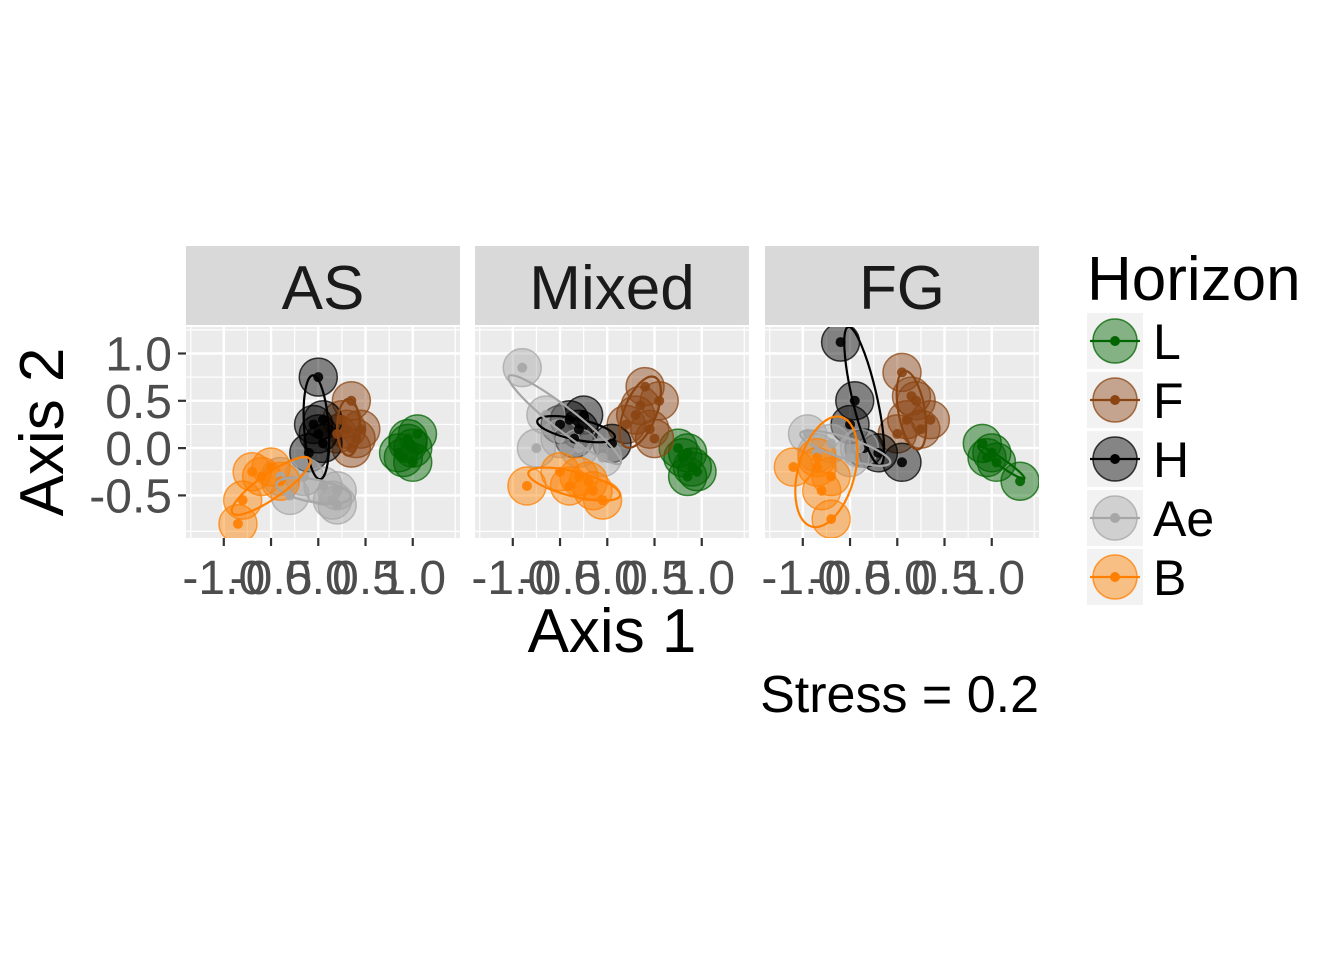  I want to click on x-axis-title: Axis 1, so click(612, 631).